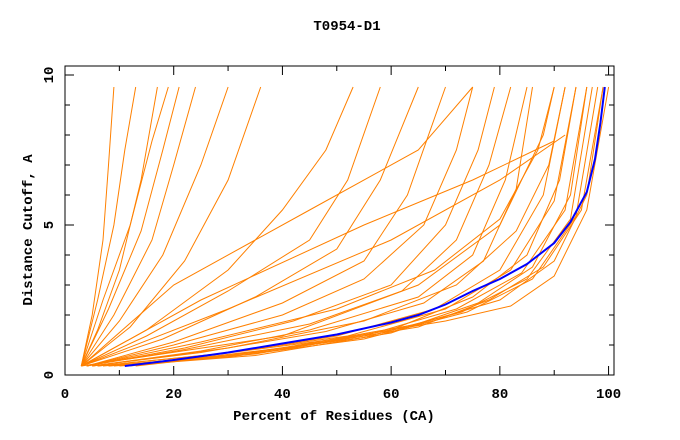 The width and height of the screenshot is (680, 440). What do you see at coordinates (282, 395) in the screenshot?
I see `x-tick-label: 40` at bounding box center [282, 395].